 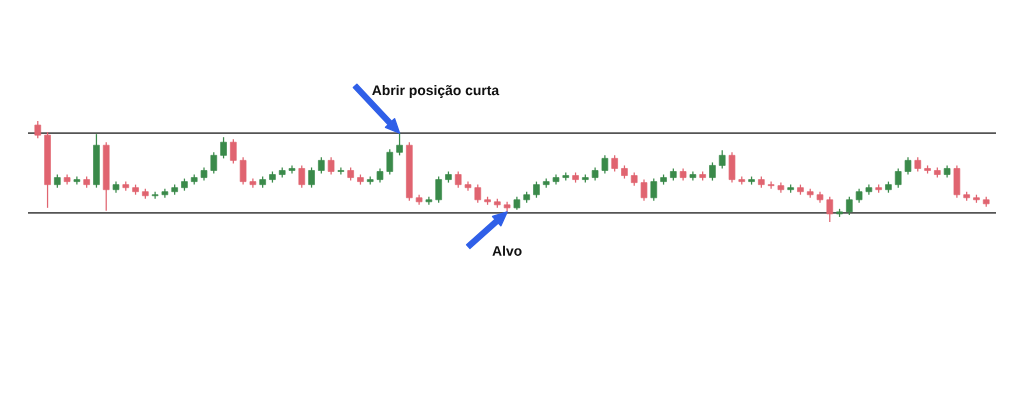 I want to click on annotation: Abrir posição curta, so click(x=436, y=91).